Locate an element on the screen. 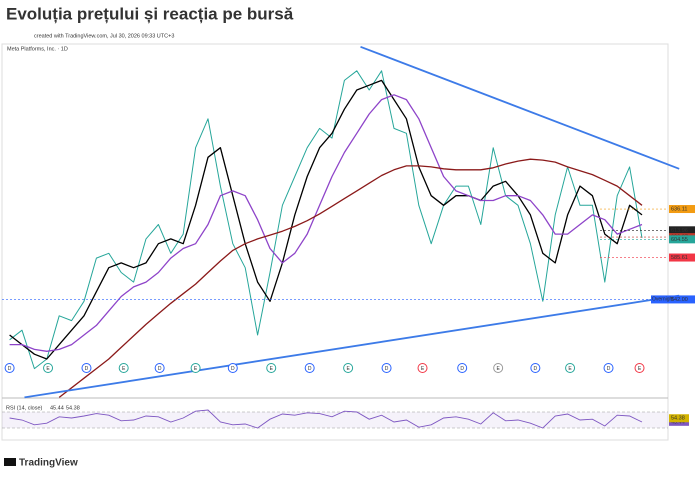 This screenshot has height=479, width=700. price-label: 604.55 is located at coordinates (679, 240).